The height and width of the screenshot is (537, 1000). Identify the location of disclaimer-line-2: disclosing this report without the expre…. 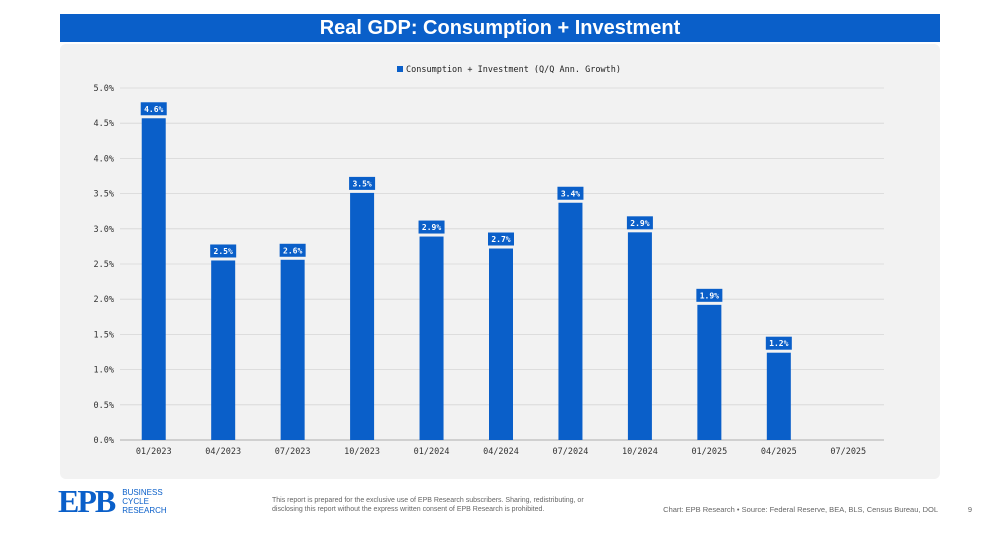
(408, 509).